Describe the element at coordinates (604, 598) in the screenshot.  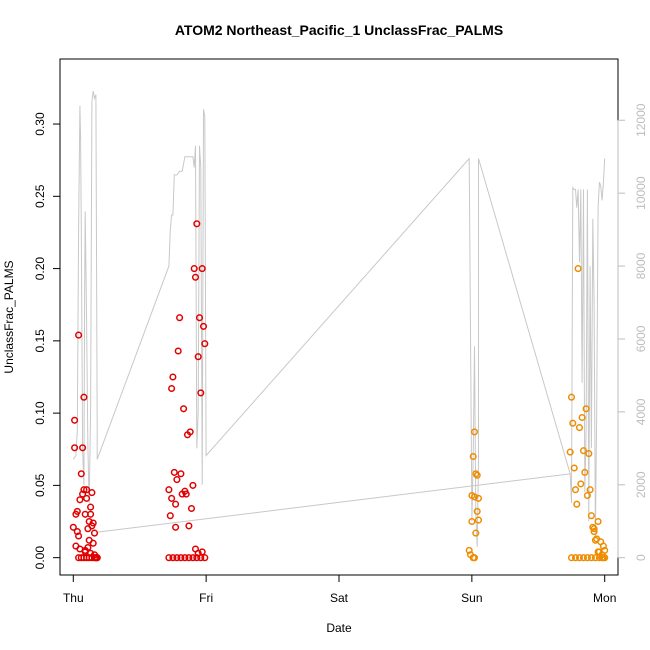
I see `x-tick-label: Mon` at that location.